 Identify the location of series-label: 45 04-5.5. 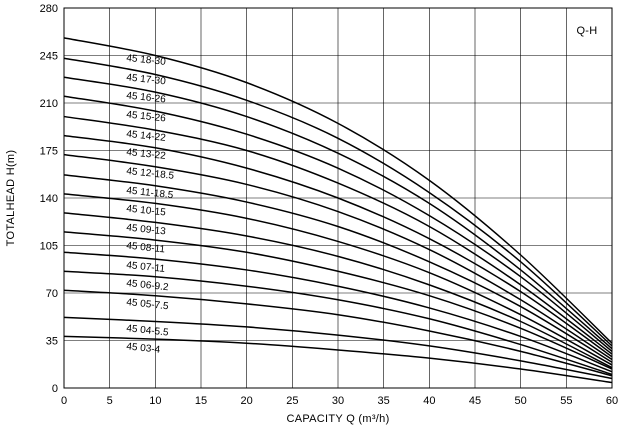
(148, 330).